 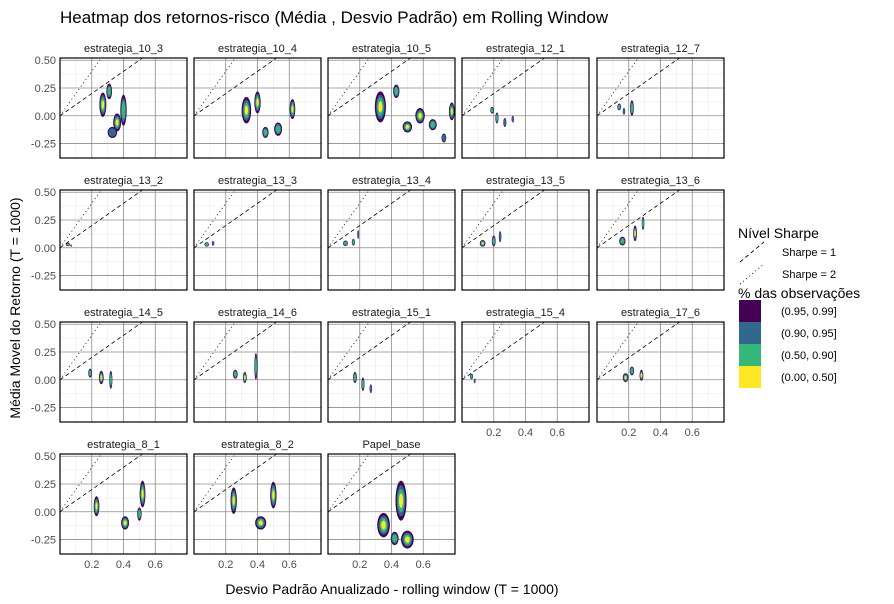 I want to click on panel-estrategia_13_2: estrategia_13_2 -0.25 0.00 0.25 0.50, so click(x=109, y=233).